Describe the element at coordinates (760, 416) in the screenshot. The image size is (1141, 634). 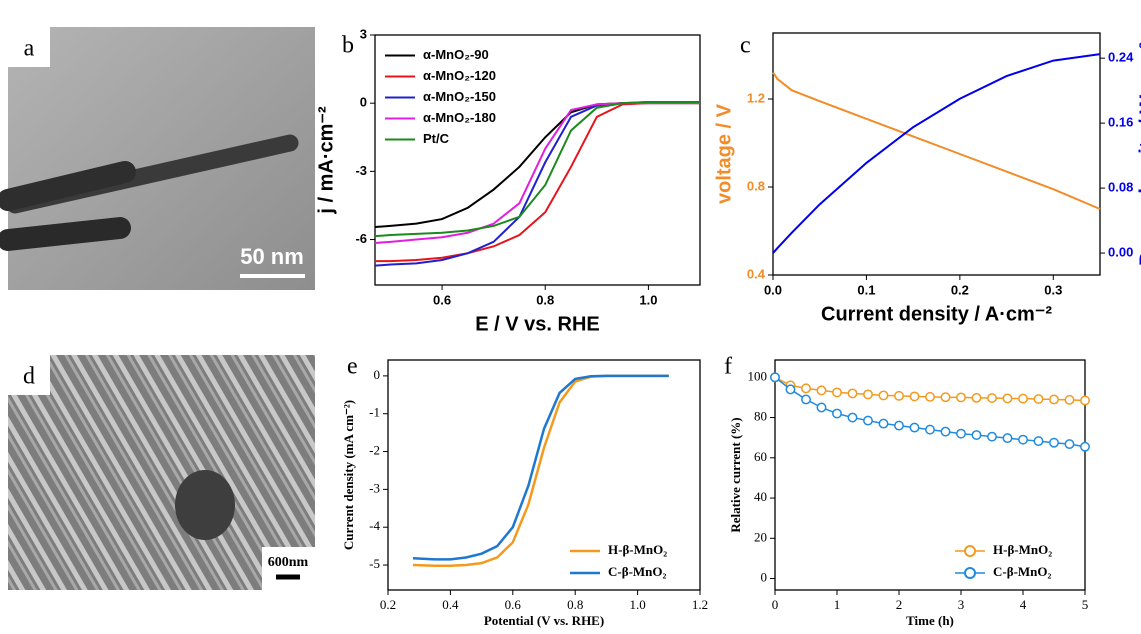
I see `y-tick-label: 80` at that location.